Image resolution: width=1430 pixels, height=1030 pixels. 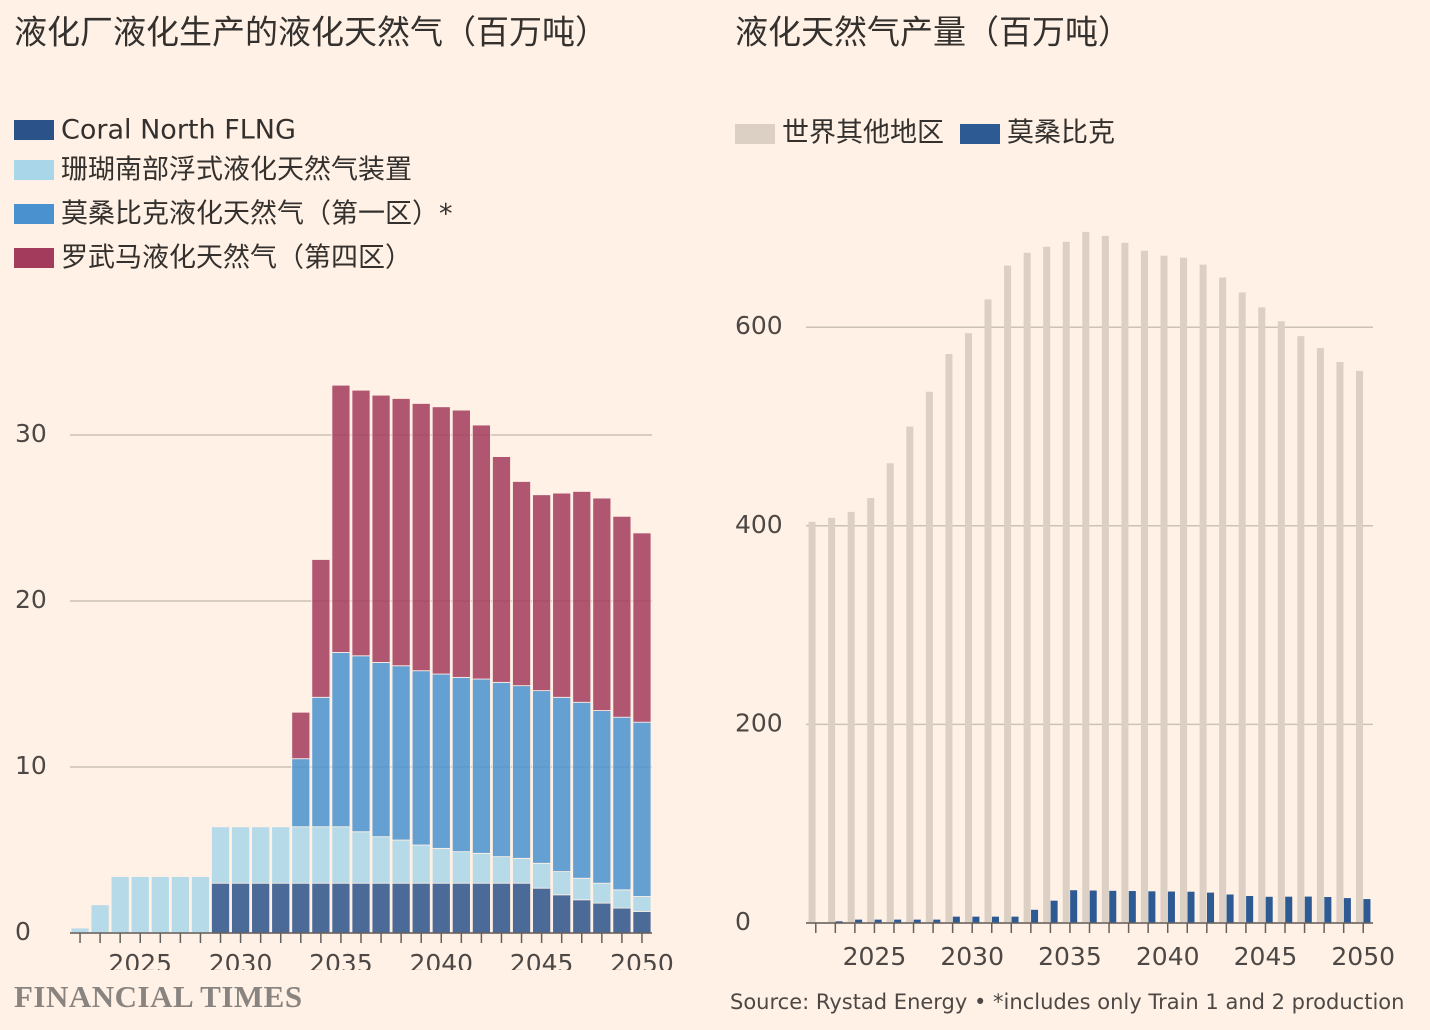 What do you see at coordinates (933, 32) in the screenshot?
I see `chart-title: 液化天然气产量（百万吨）` at bounding box center [933, 32].